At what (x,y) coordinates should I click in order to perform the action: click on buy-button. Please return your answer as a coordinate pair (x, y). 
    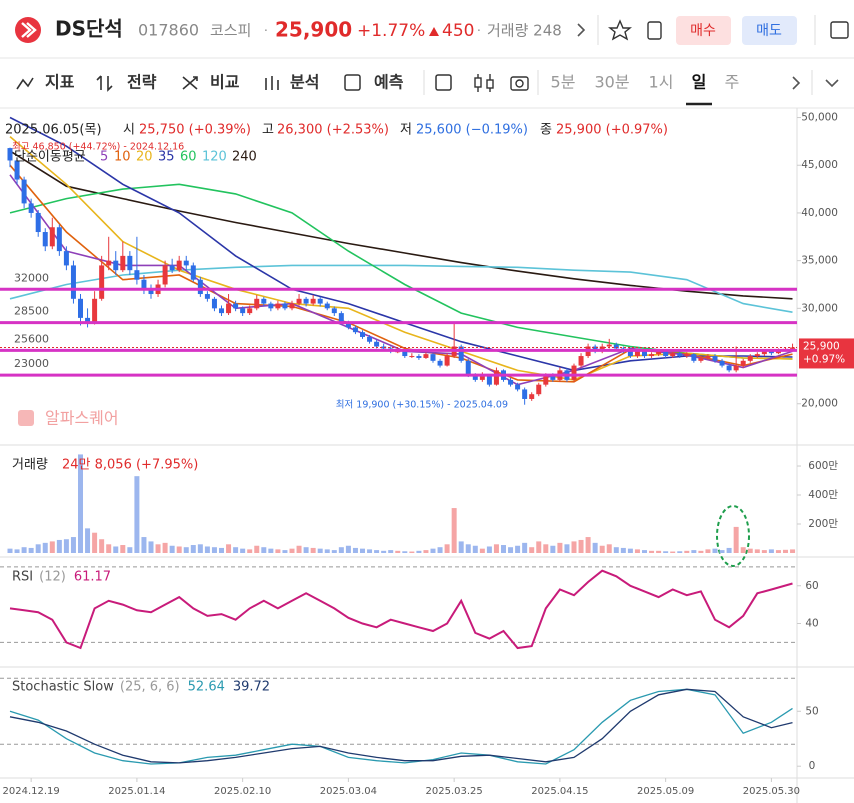
    Looking at the image, I should click on (703, 30).